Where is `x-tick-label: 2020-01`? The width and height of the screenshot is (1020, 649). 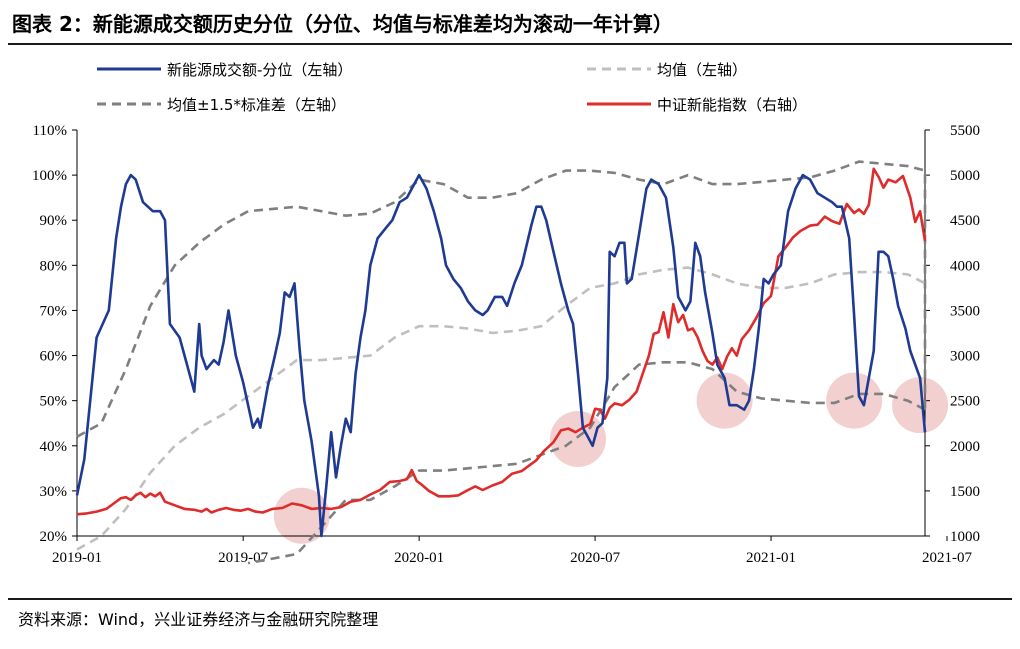
x-tick-label: 2020-01 is located at coordinates (419, 558).